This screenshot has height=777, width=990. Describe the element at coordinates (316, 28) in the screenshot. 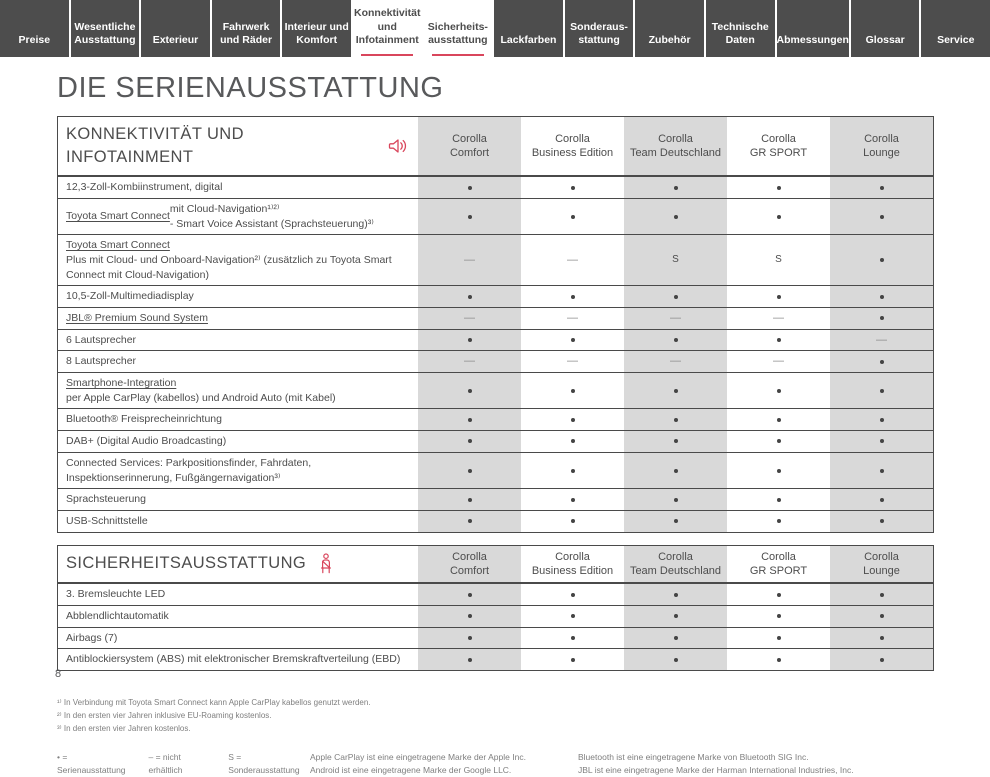

I see `tab-interieur-und-komfort: Interieur und Komfort` at that location.